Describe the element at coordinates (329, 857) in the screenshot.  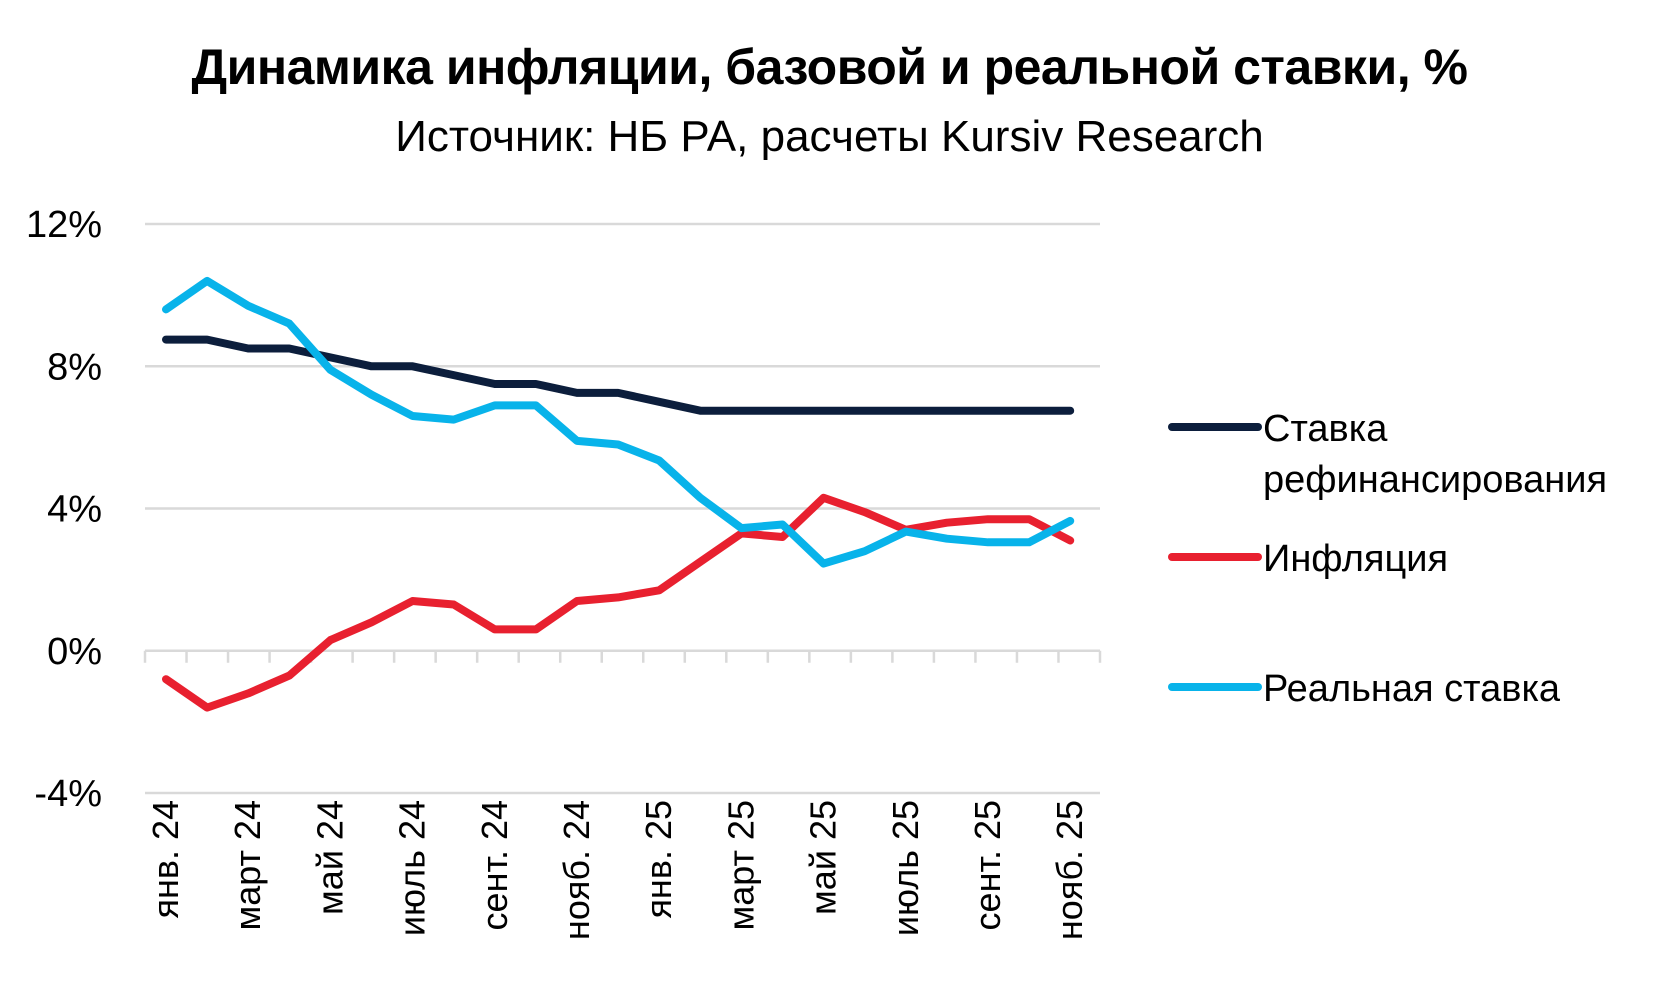
I see `x-tick-label: май 24` at that location.